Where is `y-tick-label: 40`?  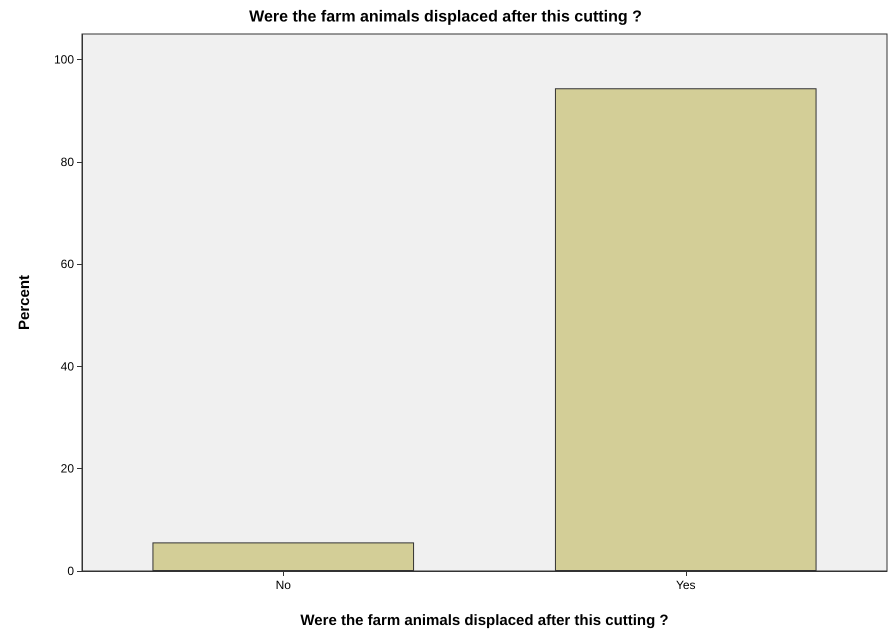
y-tick-label: 40 is located at coordinates (67, 366).